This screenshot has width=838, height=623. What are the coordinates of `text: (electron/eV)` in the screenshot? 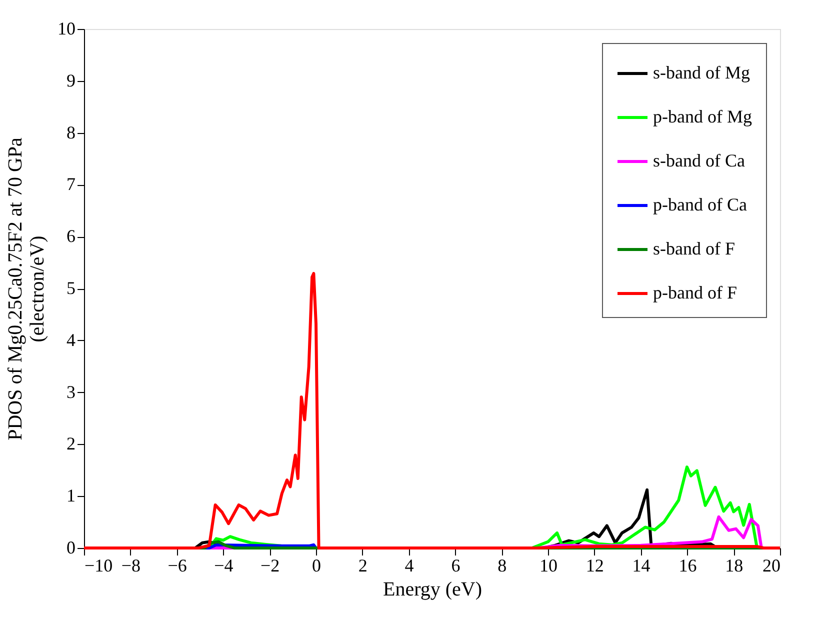 It's located at (37, 289).